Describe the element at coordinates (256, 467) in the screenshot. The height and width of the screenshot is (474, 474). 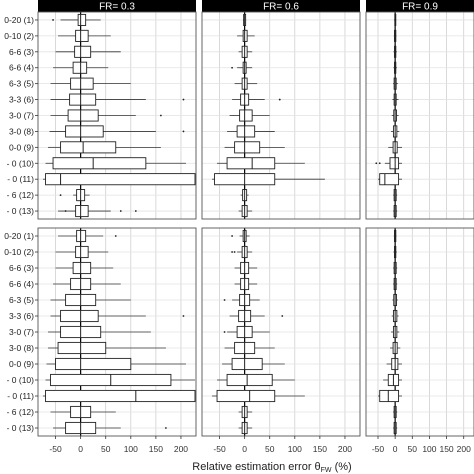
I see `x-axis-label-main: Relative estimation error θ` at that location.